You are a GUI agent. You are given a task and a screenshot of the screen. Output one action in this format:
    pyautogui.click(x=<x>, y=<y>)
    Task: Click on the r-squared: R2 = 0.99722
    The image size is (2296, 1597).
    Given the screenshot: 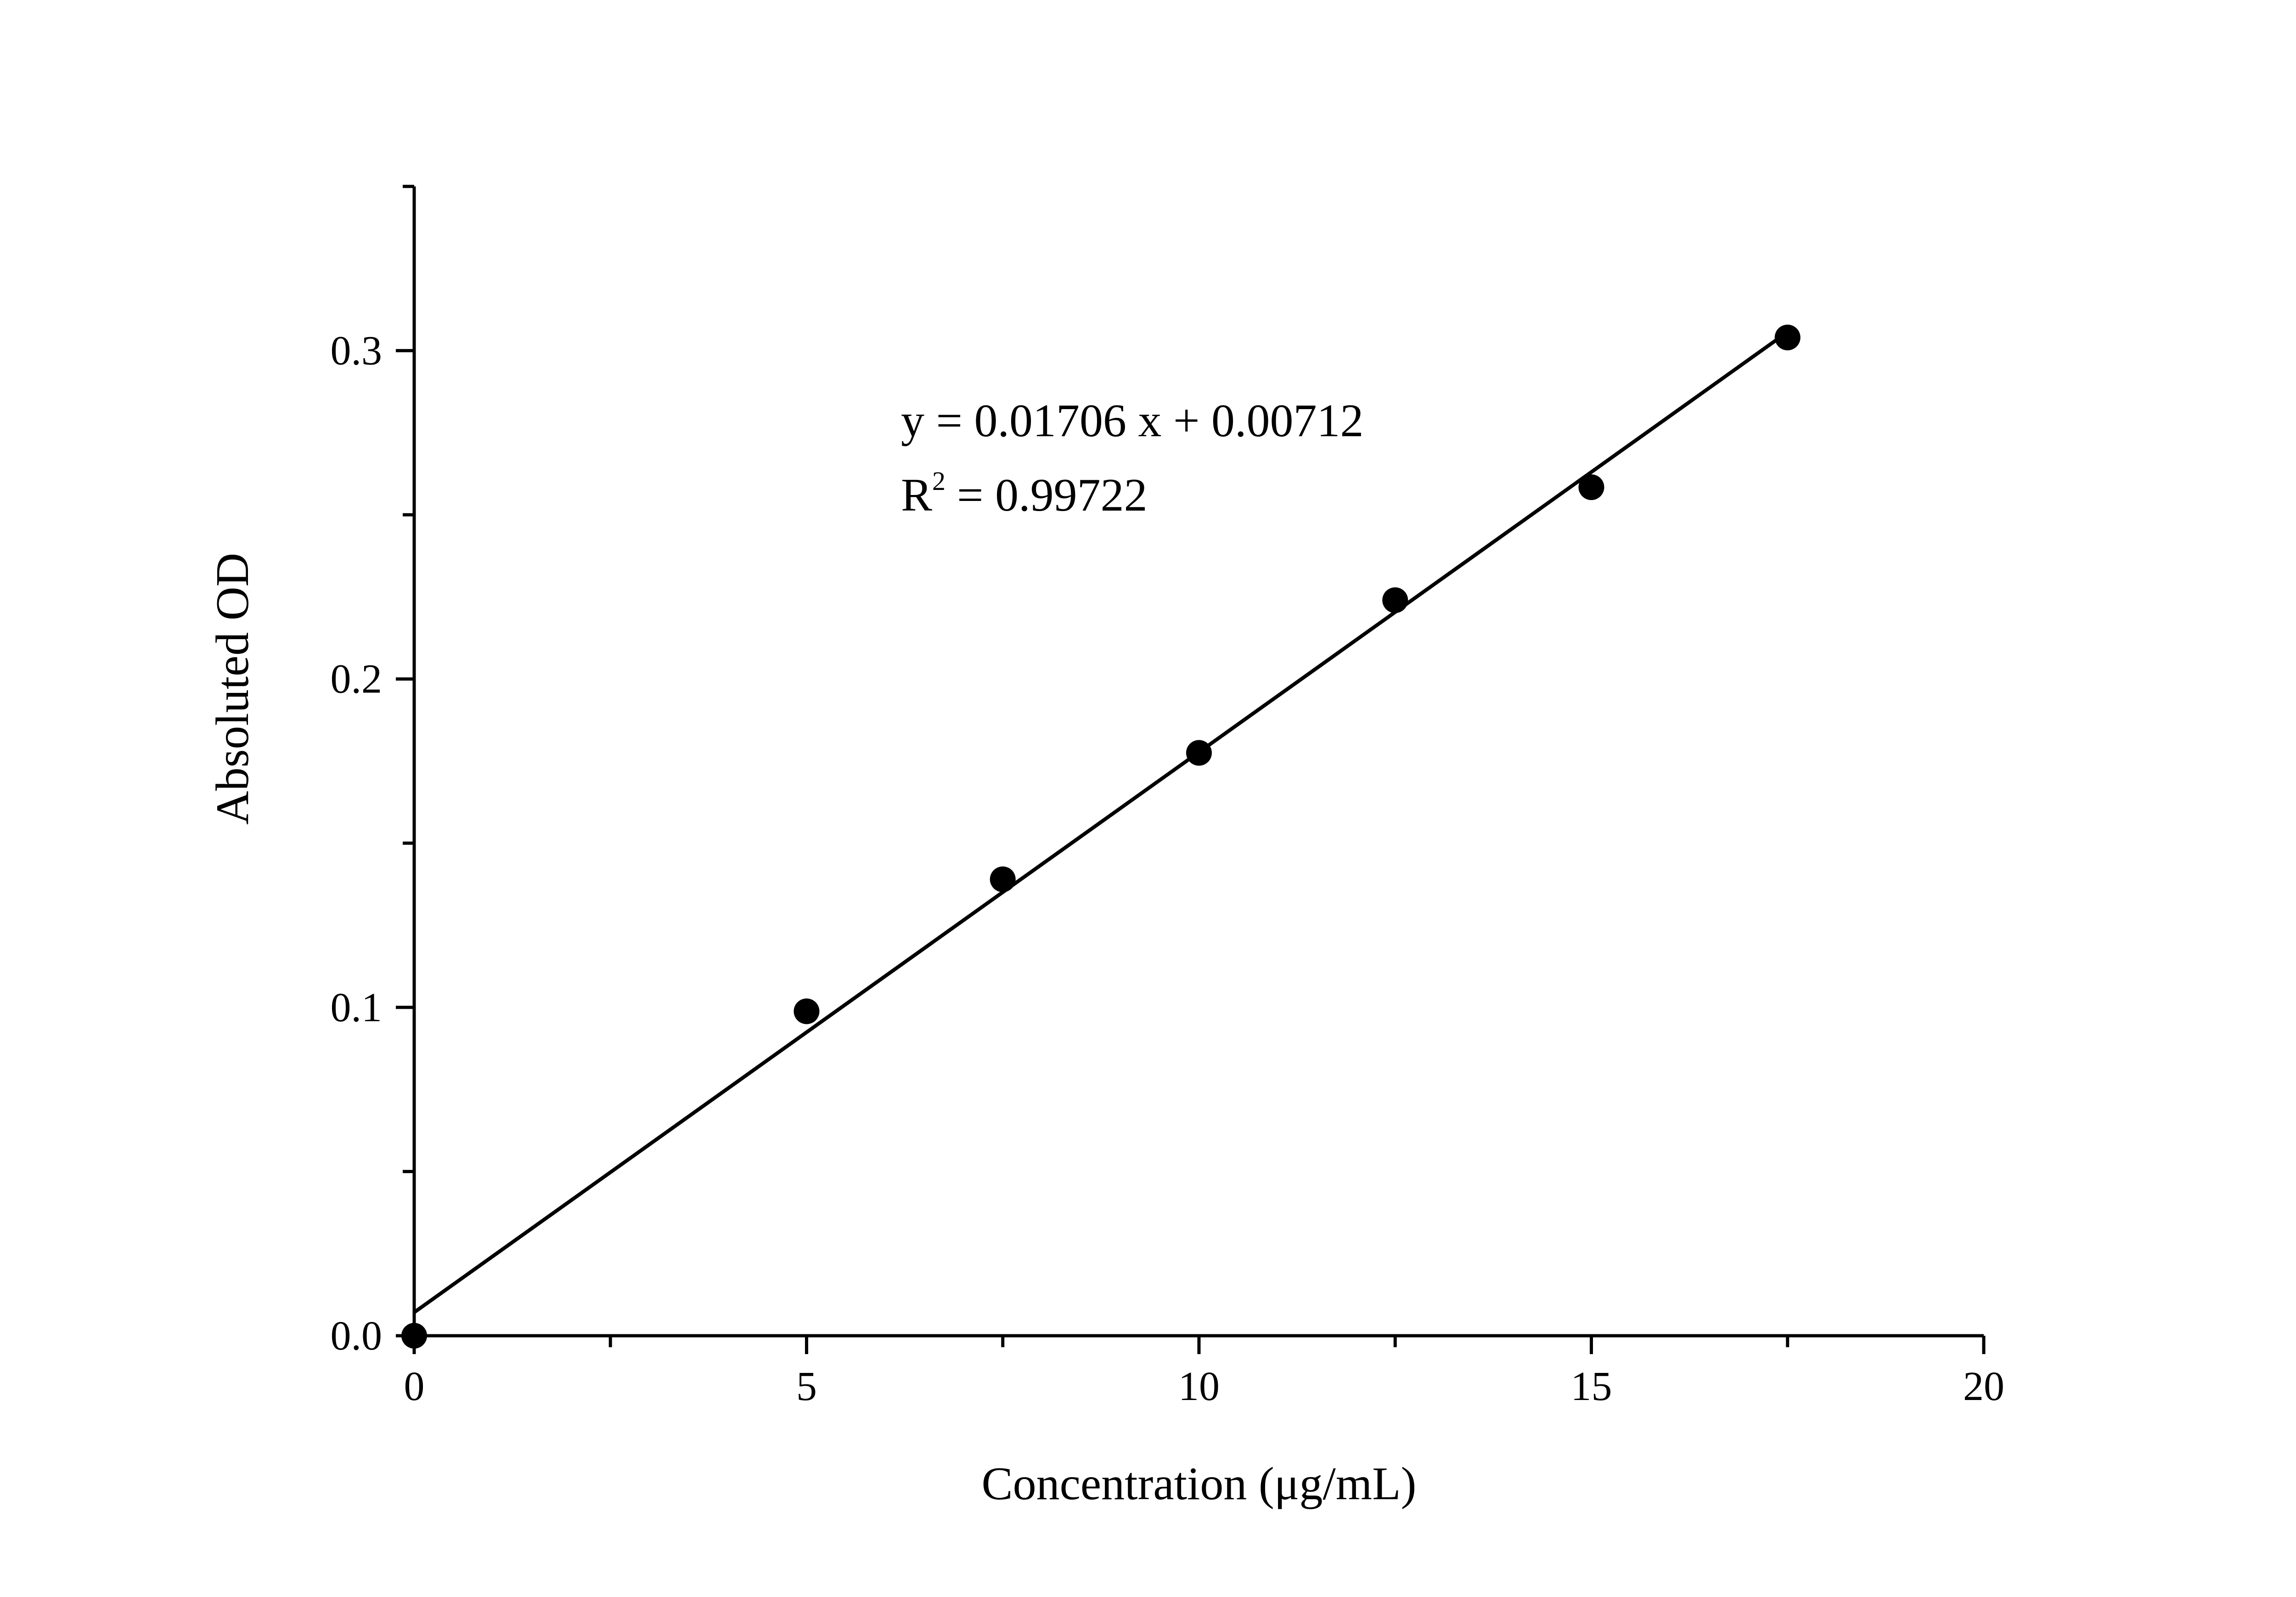 What is the action you would take?
    pyautogui.click(x=1024, y=493)
    